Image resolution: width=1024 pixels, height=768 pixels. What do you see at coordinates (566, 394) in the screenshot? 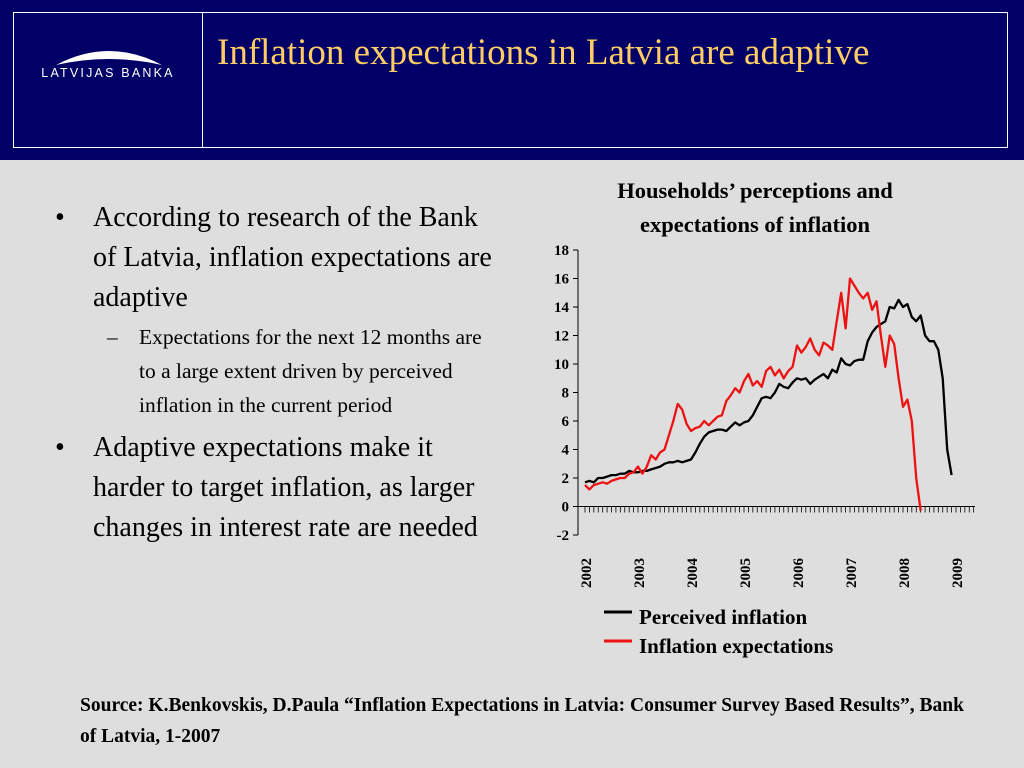
I see `y-tick-label: 8` at bounding box center [566, 394].